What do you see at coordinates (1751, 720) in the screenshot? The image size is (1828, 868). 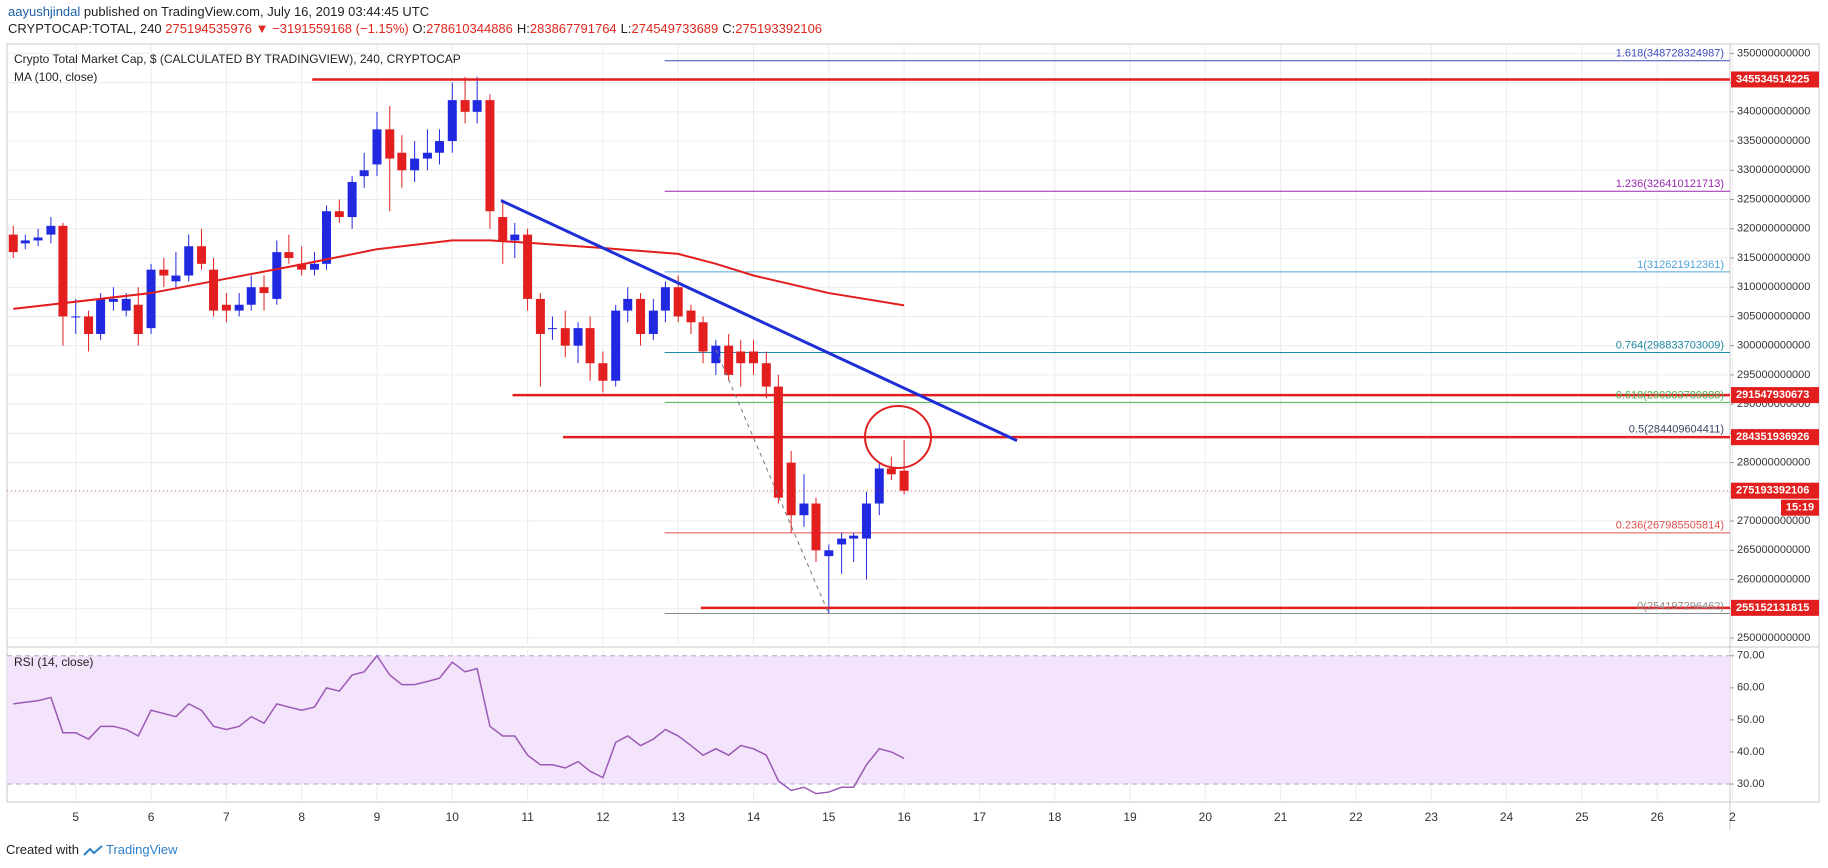 I see `rsi-tick-label: 50.00` at bounding box center [1751, 720].